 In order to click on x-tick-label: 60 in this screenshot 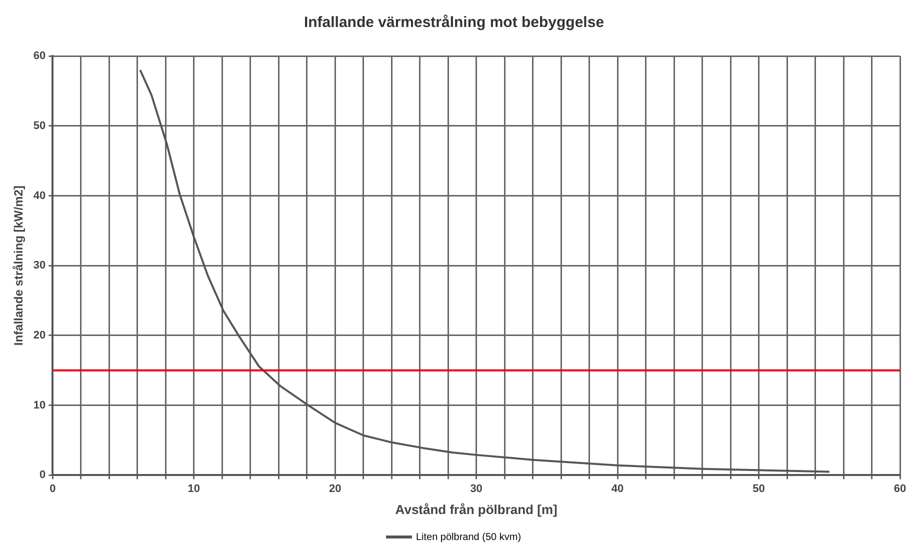, I will do `click(900, 488)`.